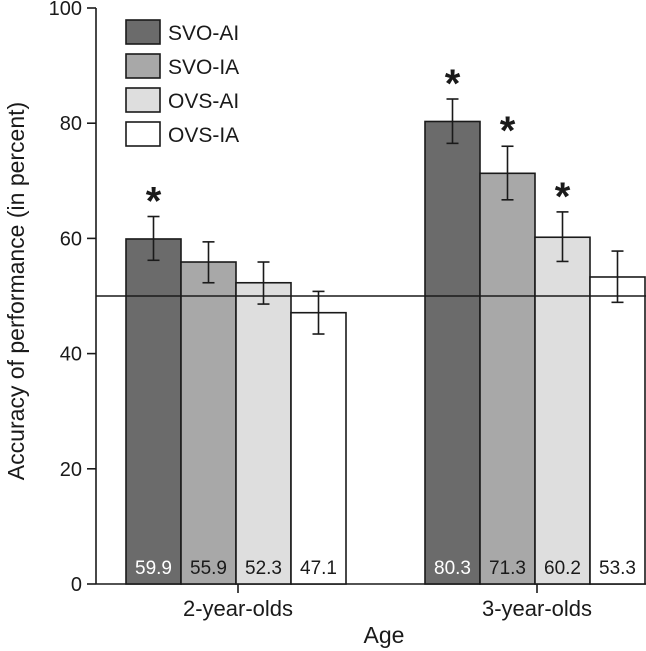 This screenshot has height=651, width=646. What do you see at coordinates (537, 608) in the screenshot?
I see `x-category-label-1: 3-year-olds` at bounding box center [537, 608].